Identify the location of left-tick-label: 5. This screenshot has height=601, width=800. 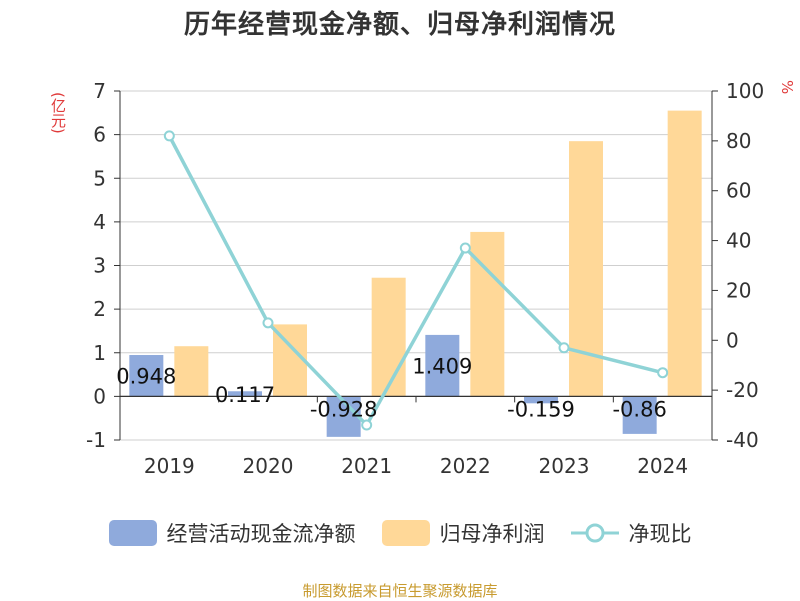
(99, 178).